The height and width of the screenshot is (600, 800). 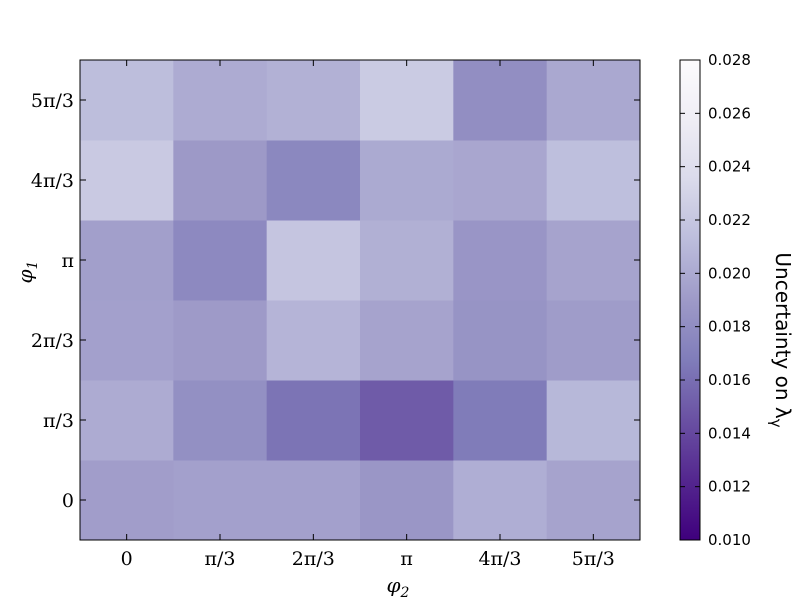 I want to click on colorbar-tick-label: 0.024, so click(x=729, y=167).